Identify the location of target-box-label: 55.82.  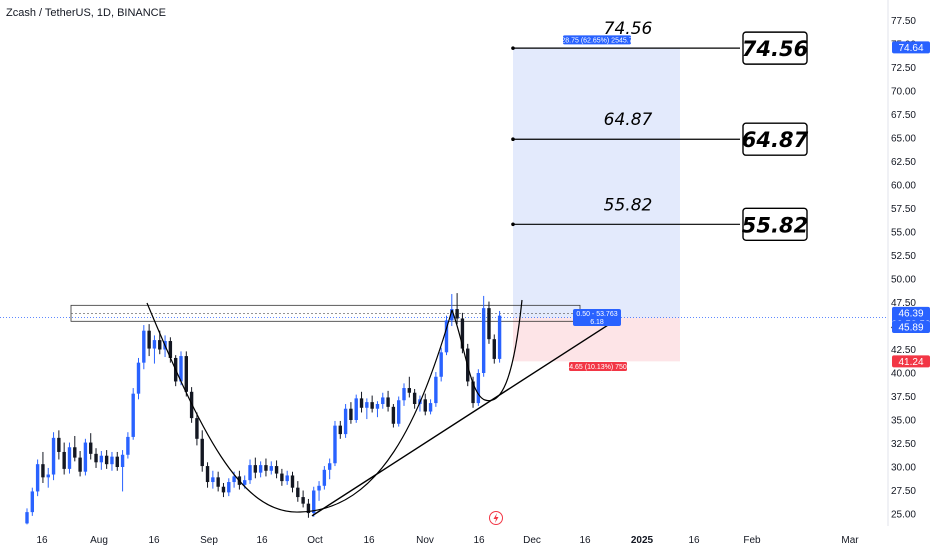
(775, 225).